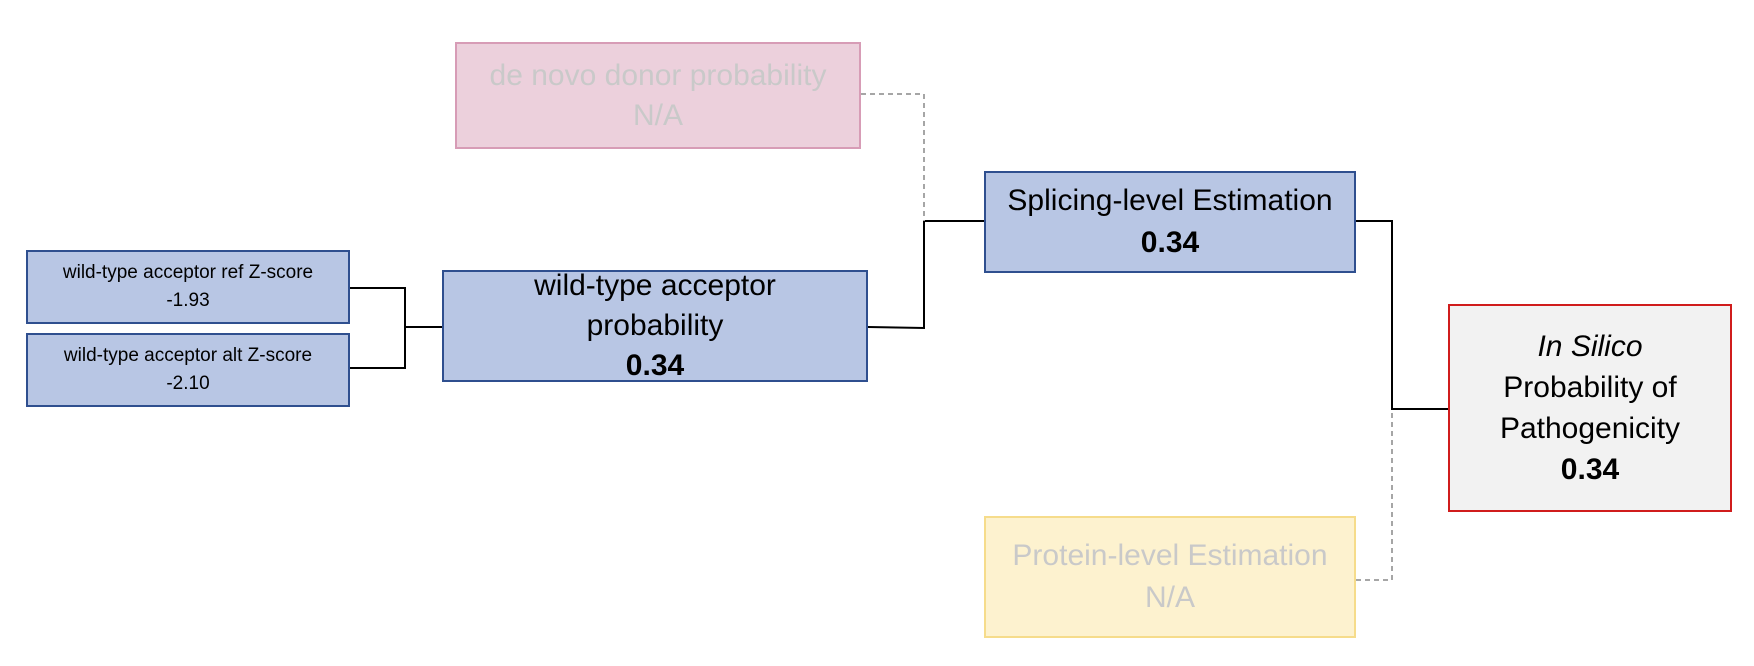  What do you see at coordinates (1170, 242) in the screenshot?
I see `splicing-estimation-value: 0.34` at bounding box center [1170, 242].